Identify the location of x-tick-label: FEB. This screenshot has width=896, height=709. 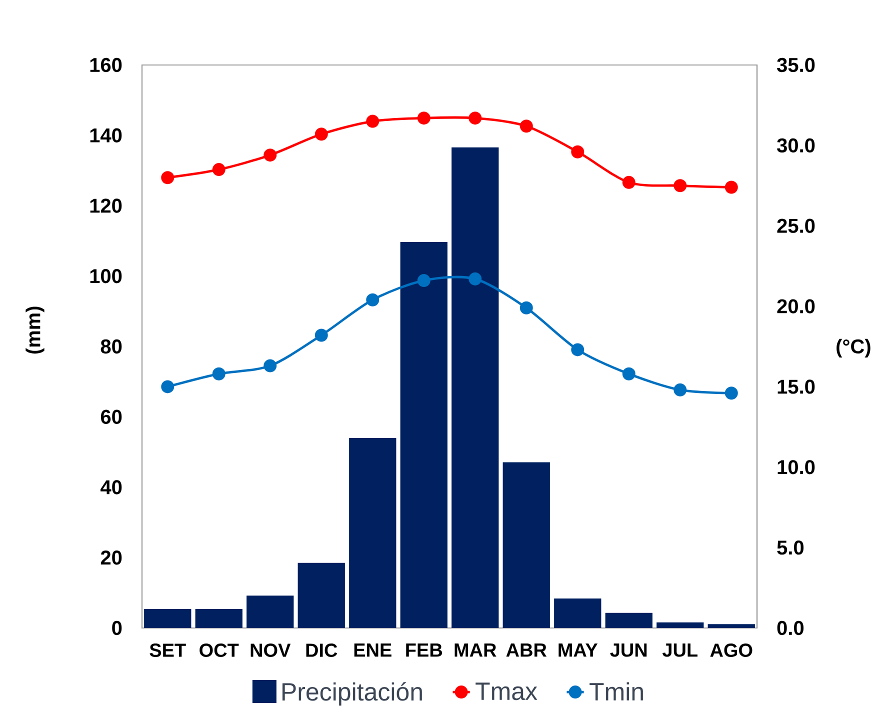
(424, 650).